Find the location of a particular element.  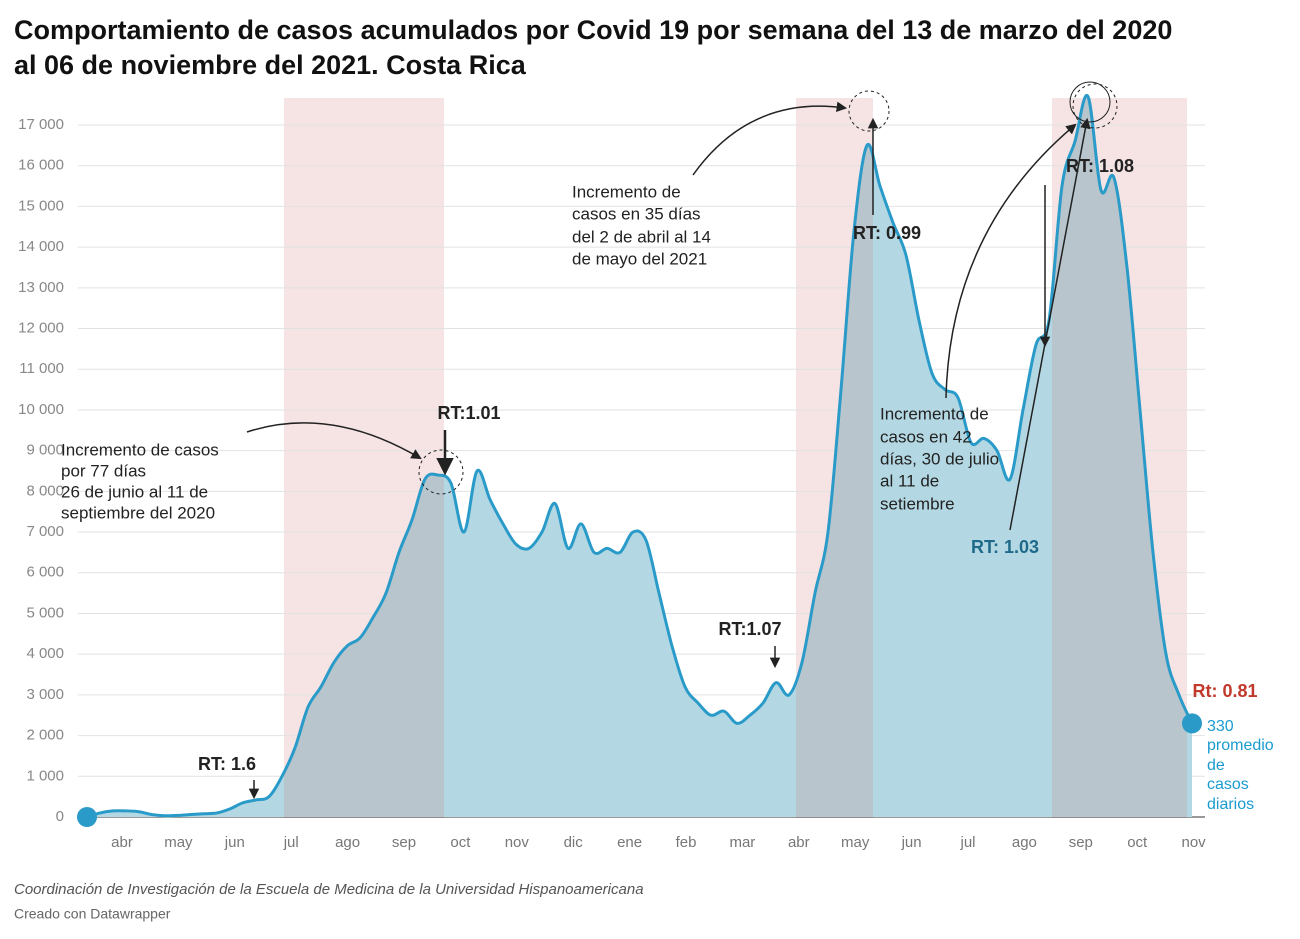

y-tick-label: 5 000 is located at coordinates (45, 612).